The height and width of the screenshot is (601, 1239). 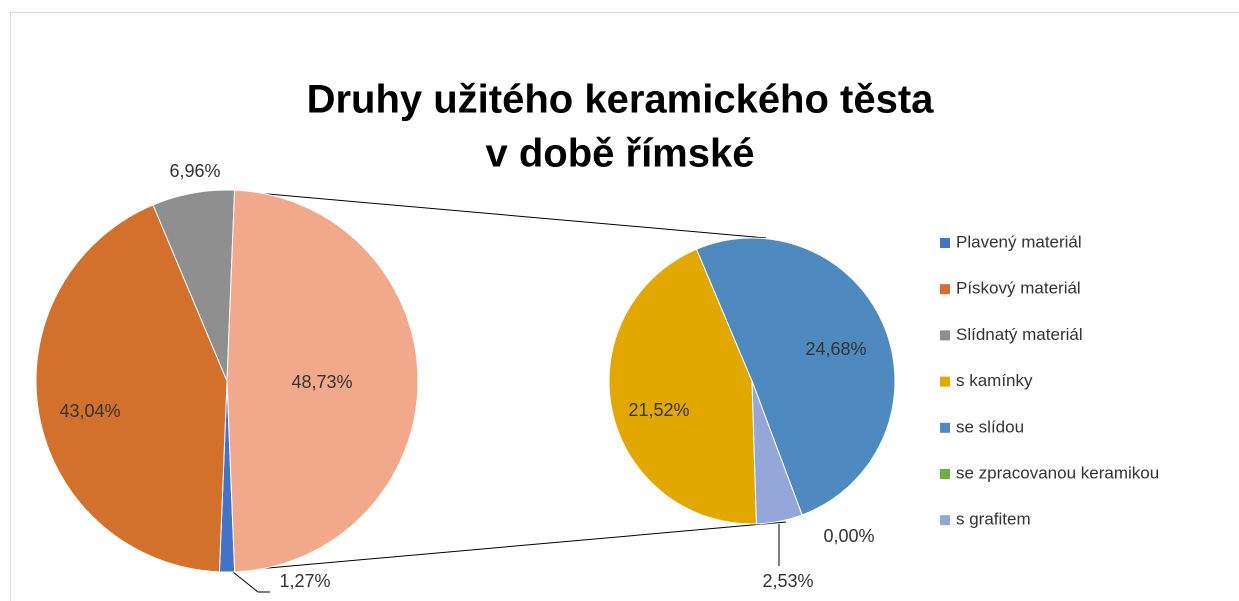 What do you see at coordinates (304, 581) in the screenshot?
I see `data-label: 1,27%` at bounding box center [304, 581].